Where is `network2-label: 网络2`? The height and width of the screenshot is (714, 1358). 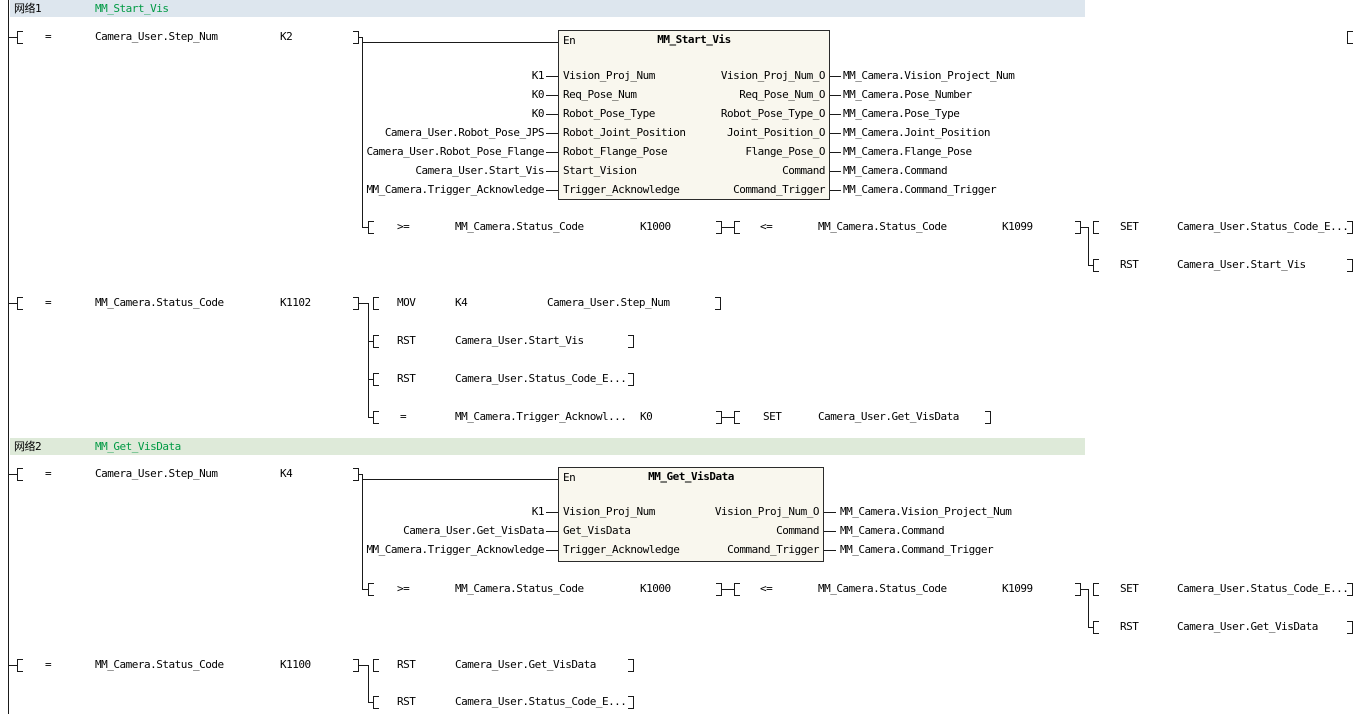 network2-label: 网络2 is located at coordinates (28, 446).